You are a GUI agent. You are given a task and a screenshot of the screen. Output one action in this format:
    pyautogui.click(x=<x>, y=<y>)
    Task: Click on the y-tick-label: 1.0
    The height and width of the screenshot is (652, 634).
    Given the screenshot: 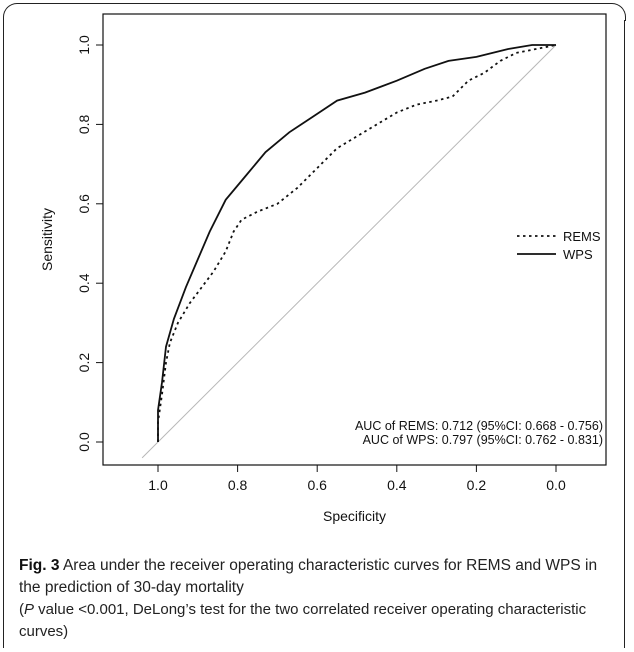 What is the action you would take?
    pyautogui.click(x=84, y=45)
    